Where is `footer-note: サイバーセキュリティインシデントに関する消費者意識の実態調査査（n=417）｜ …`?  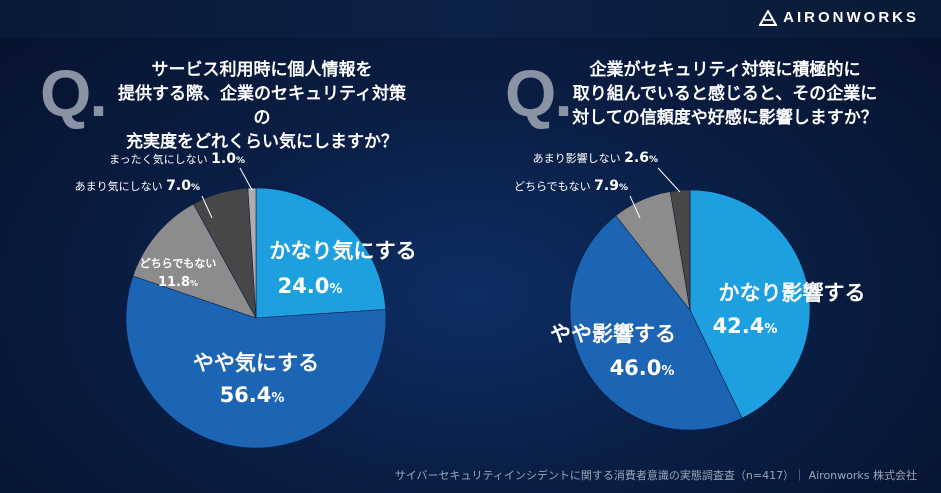 footer-note: サイバーセキュリティインシデントに関する消費者意識の実態調査査（n=417）｜ … is located at coordinates (655, 475).